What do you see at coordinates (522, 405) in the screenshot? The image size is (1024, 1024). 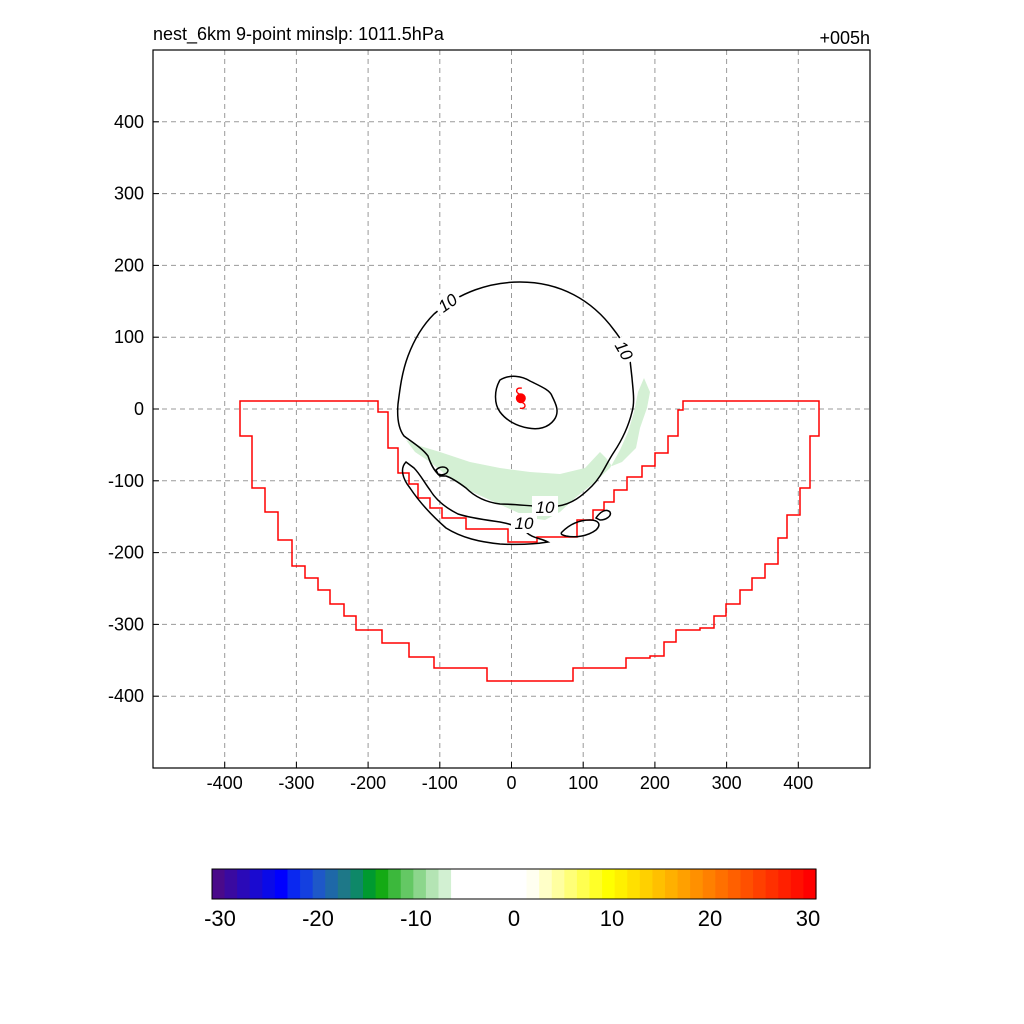 I see `storm-swirl-bottom` at bounding box center [522, 405].